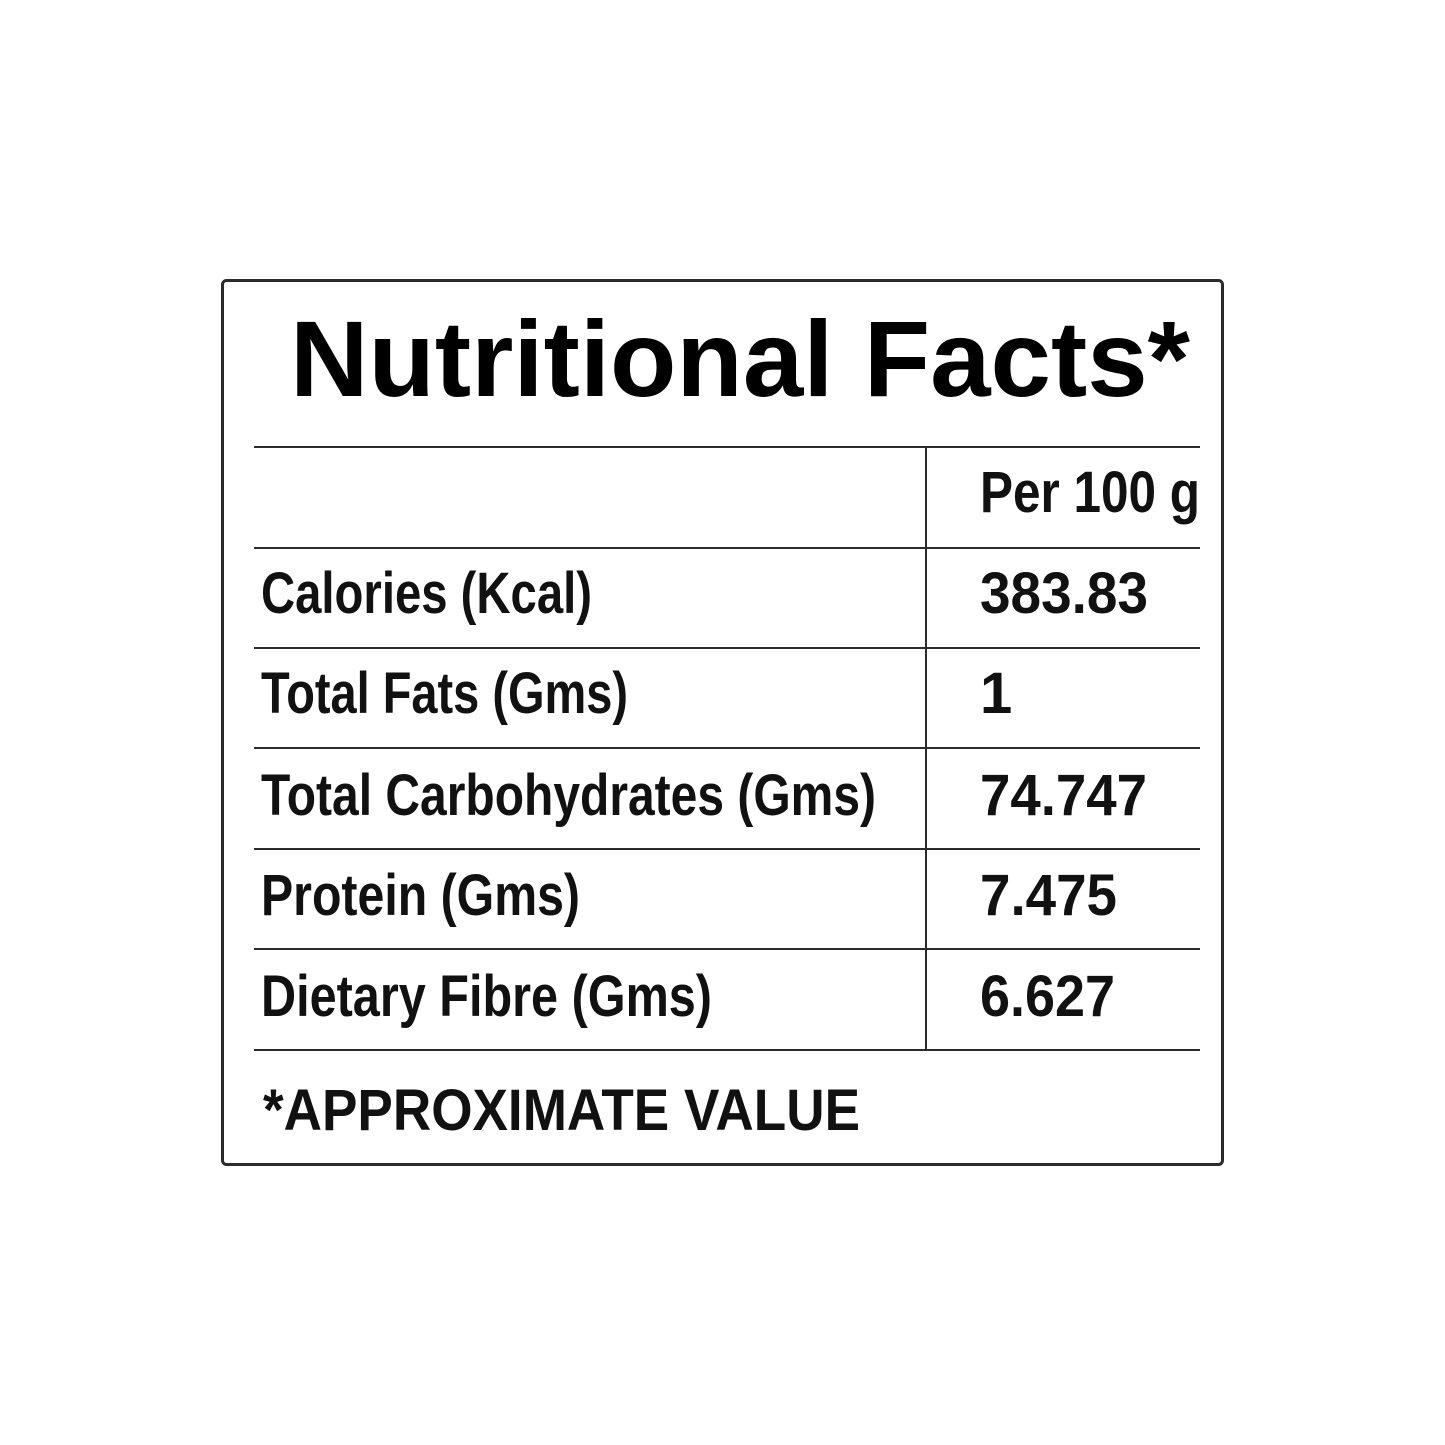 Image resolution: width=1445 pixels, height=1445 pixels. What do you see at coordinates (1064, 593) in the screenshot?
I see `nutrient-value: 383.83` at bounding box center [1064, 593].